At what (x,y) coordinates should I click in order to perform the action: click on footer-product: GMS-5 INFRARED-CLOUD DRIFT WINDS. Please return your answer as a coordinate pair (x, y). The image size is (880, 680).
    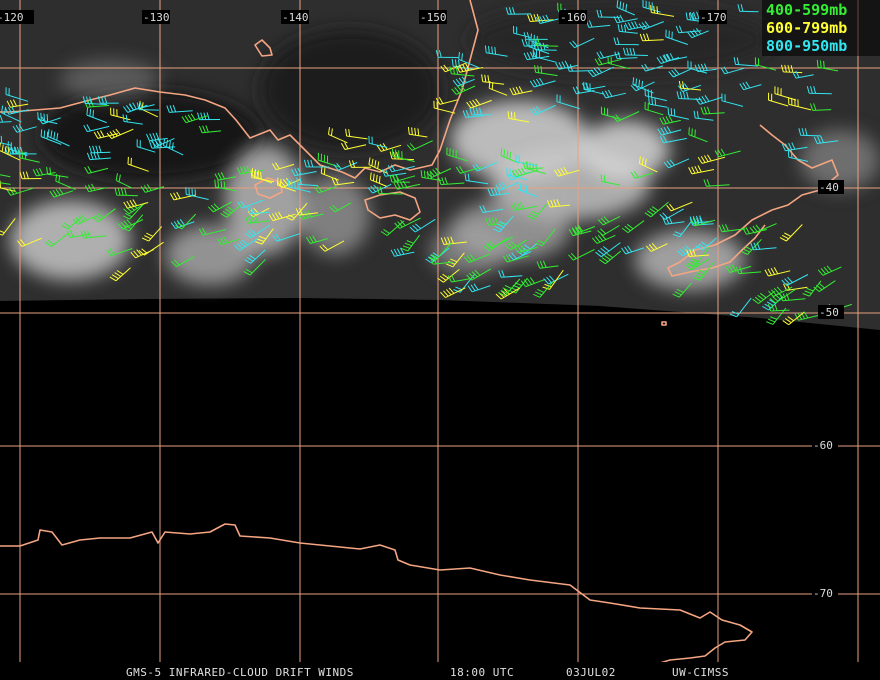
    Looking at the image, I should click on (240, 672).